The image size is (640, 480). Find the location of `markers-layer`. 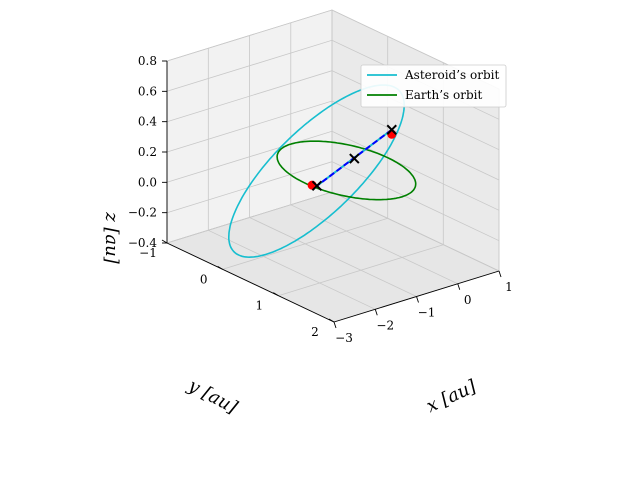

markers-layer is located at coordinates (352, 158).